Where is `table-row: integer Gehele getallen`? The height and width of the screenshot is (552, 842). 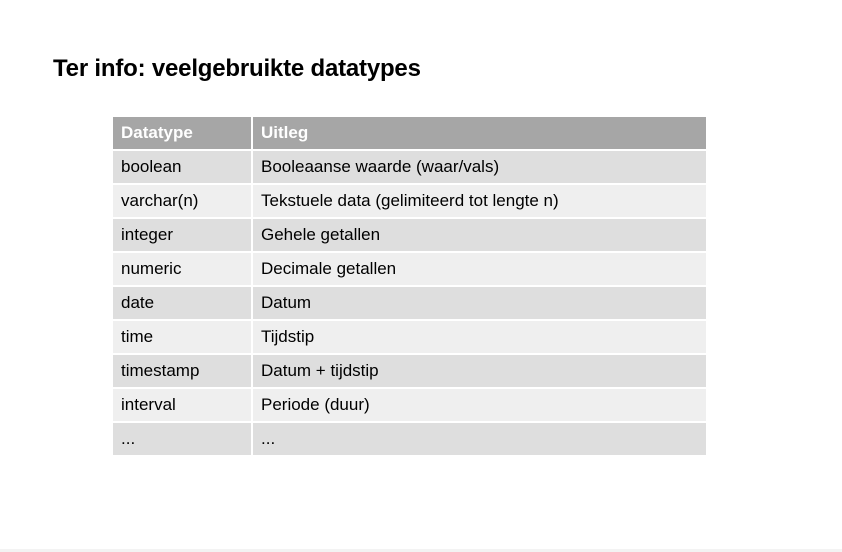
table-row: integer Gehele getallen is located at coordinates (409, 235).